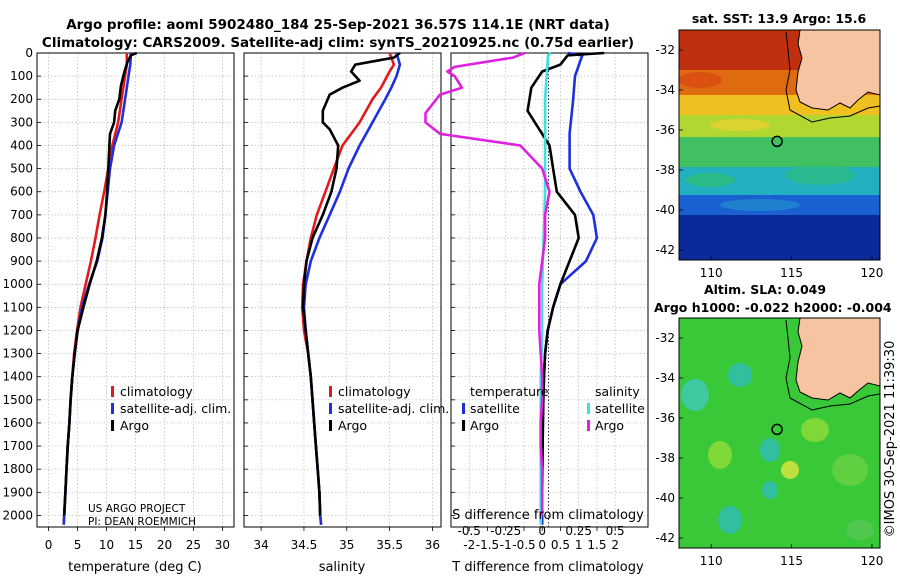 This screenshot has width=900, height=584. I want to click on salinity-difference-ticks: -0.5 -0.25 0 0.25 0.5, so click(541, 531).